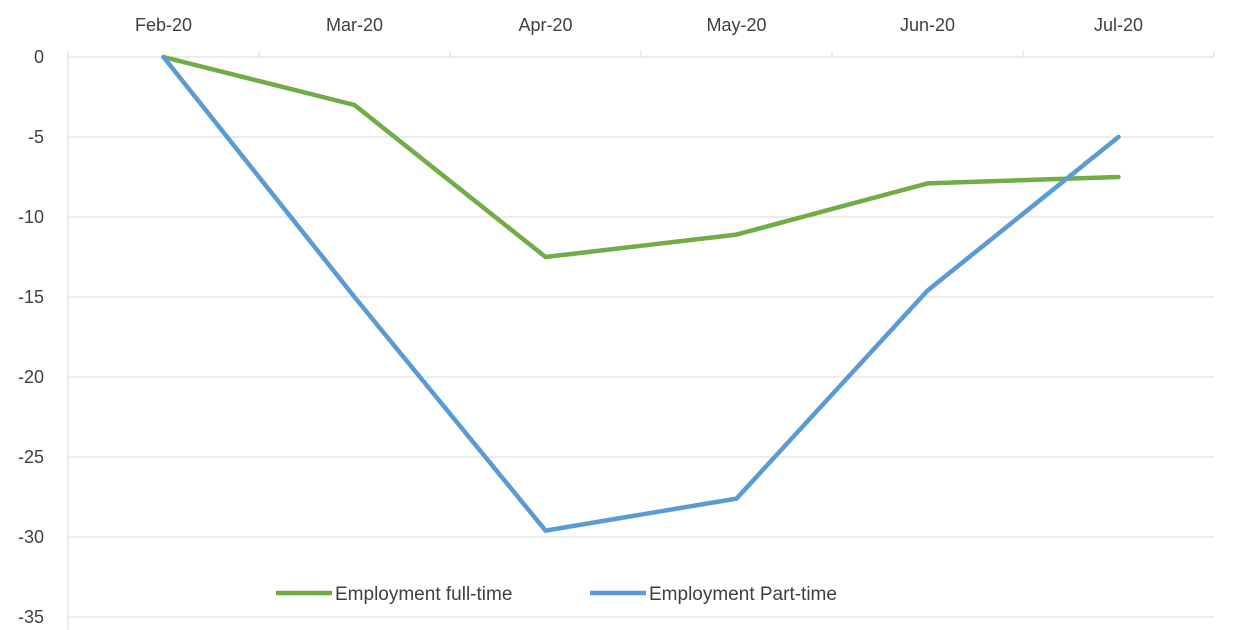 This screenshot has width=1251, height=630. Describe the element at coordinates (1118, 25) in the screenshot. I see `x-tick-label: Jul-20` at that location.